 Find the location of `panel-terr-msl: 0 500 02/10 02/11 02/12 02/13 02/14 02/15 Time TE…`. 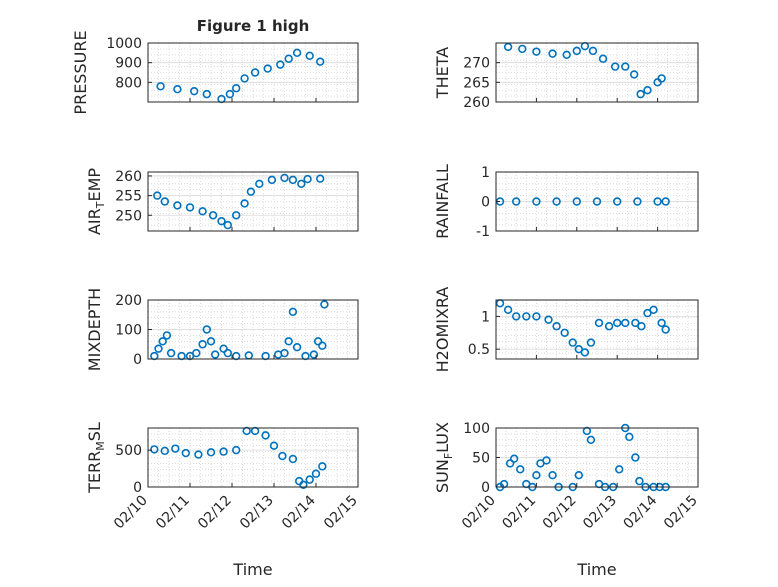

panel-terr-msl: 0 500 02/10 02/11 02/12 02/13 02/14 02/15 Time TE… is located at coordinates (223, 500).